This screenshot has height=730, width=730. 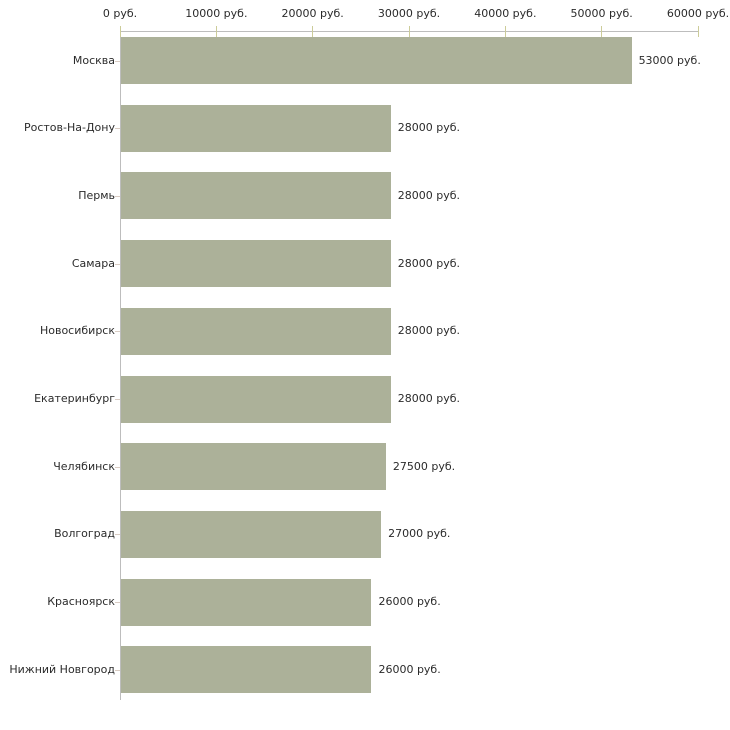 I want to click on value-label: 27500 руб., so click(x=424, y=466).